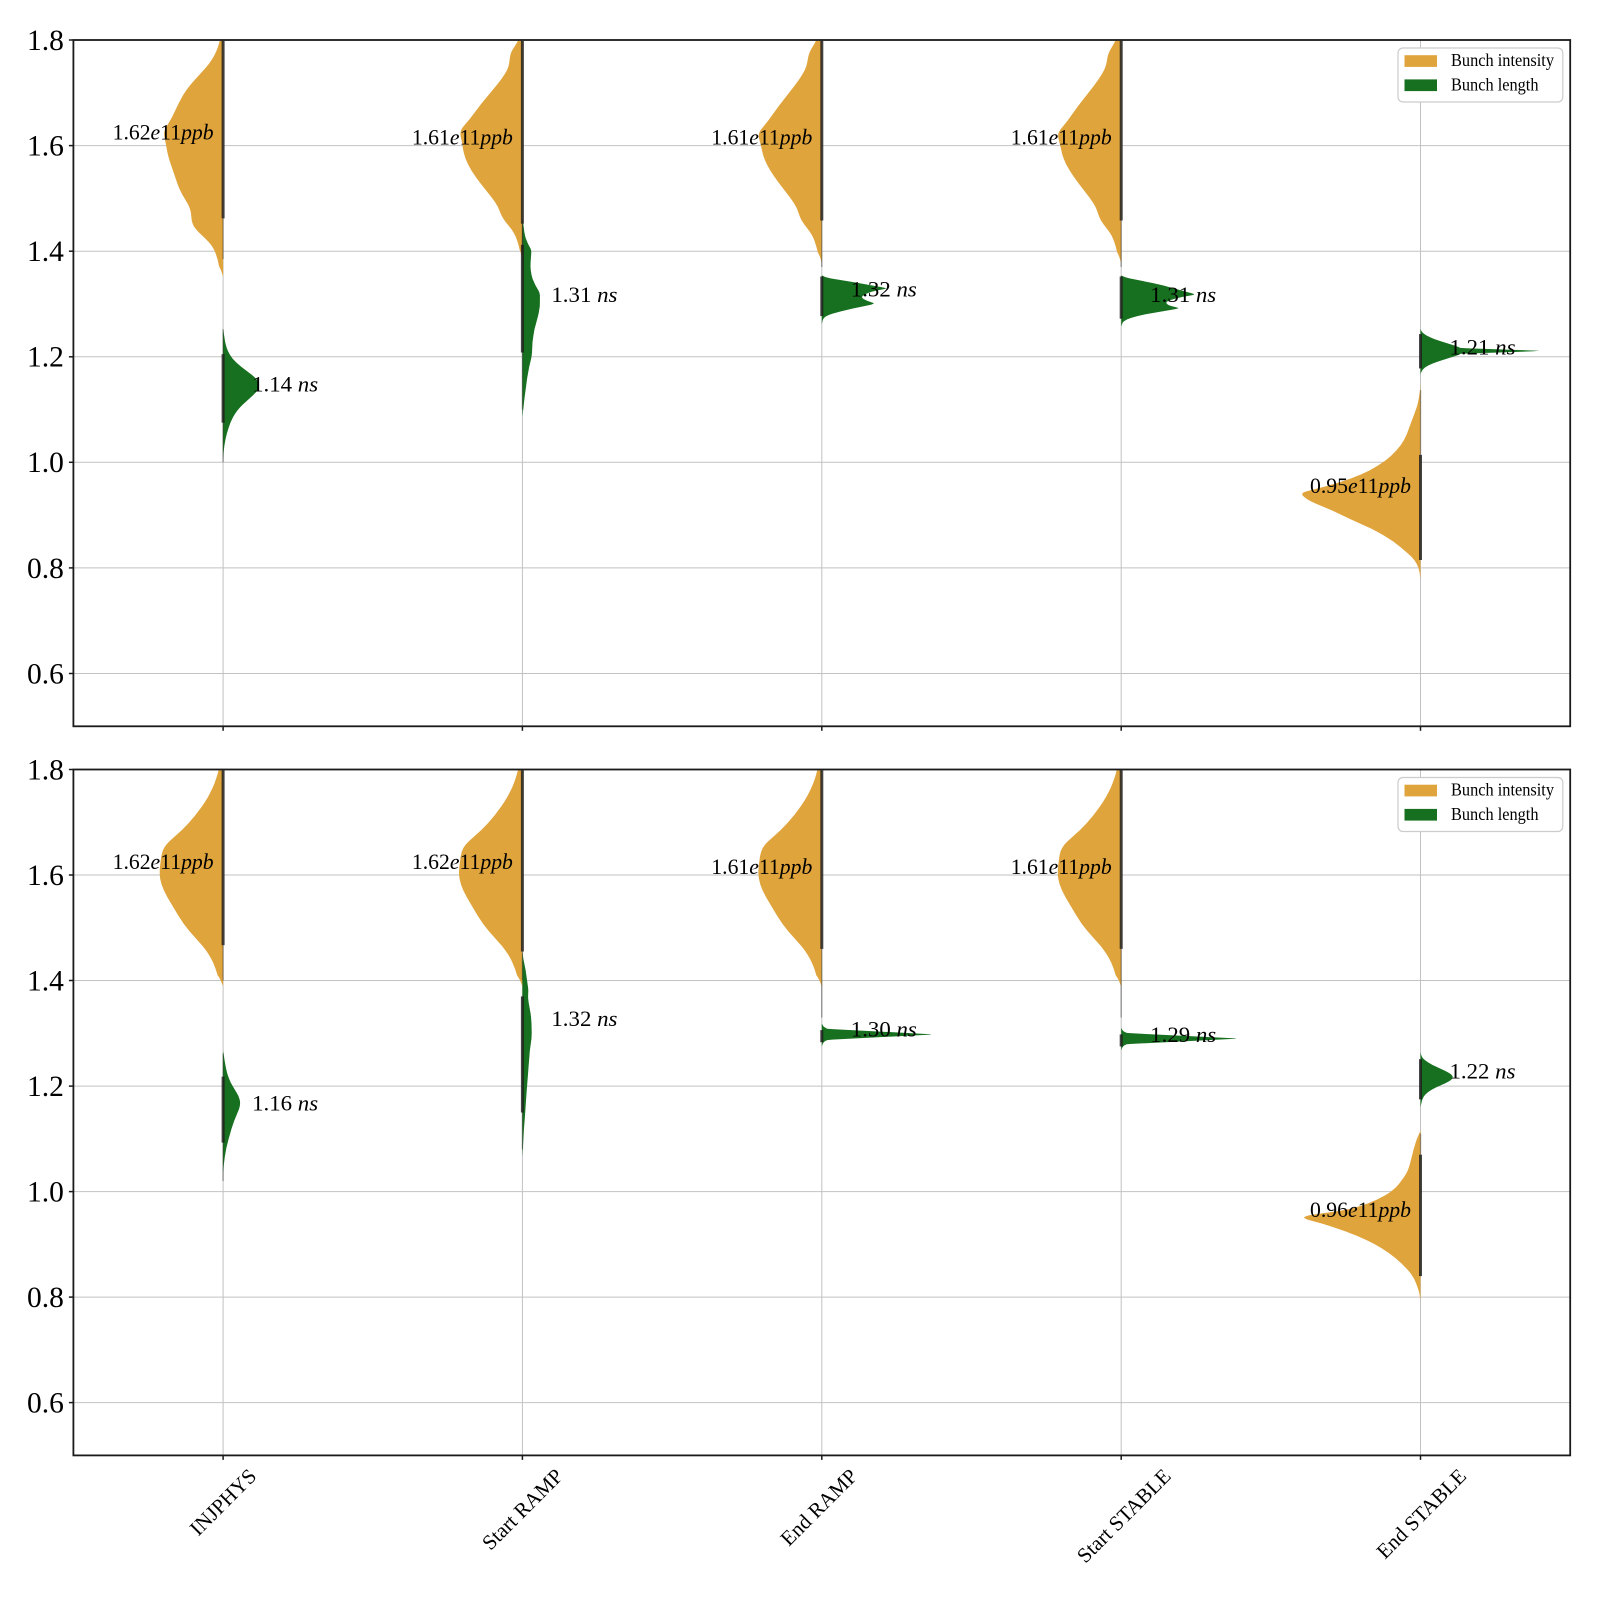 The width and height of the screenshot is (1600, 1600). I want to click on svg-text: 0.95e11ppb, so click(1360, 485).